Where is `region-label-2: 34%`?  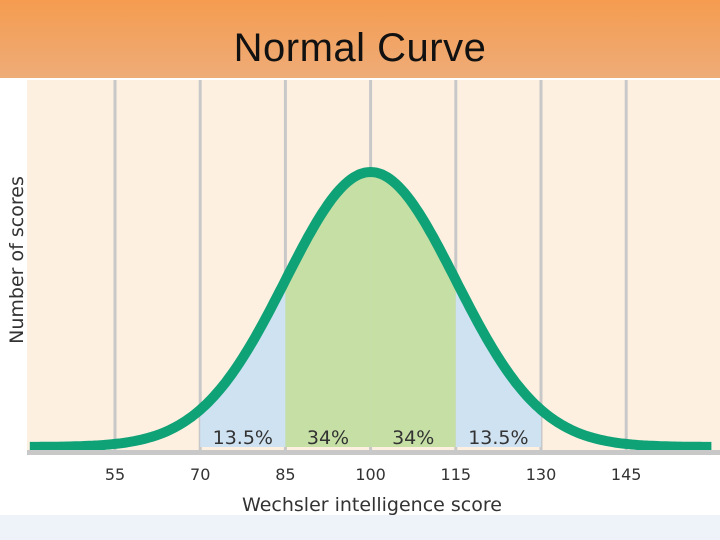 region-label-2: 34% is located at coordinates (413, 438).